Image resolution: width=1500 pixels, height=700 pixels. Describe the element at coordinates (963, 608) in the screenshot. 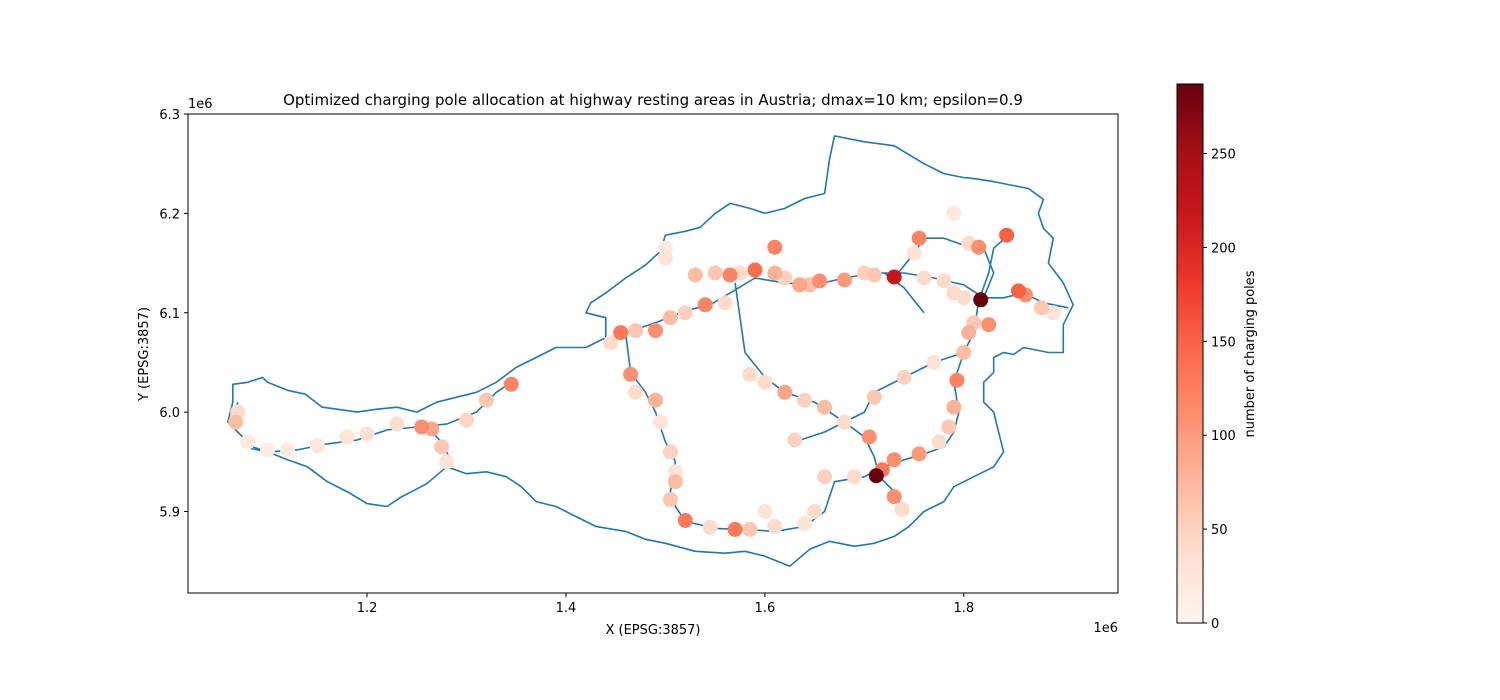

I see `x-tick-label: 1.8` at that location.